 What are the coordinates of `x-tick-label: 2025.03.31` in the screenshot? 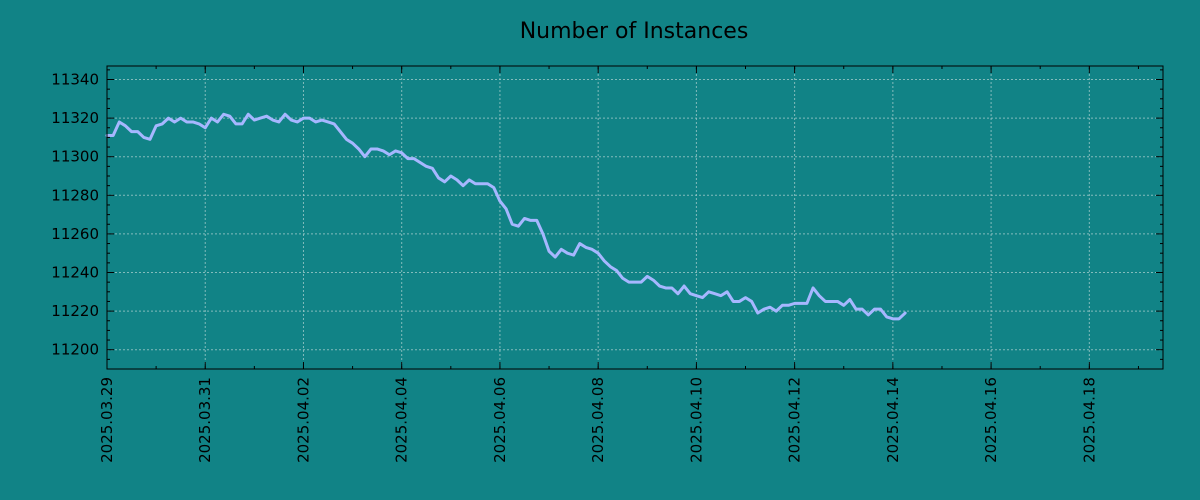 It's located at (205, 420).